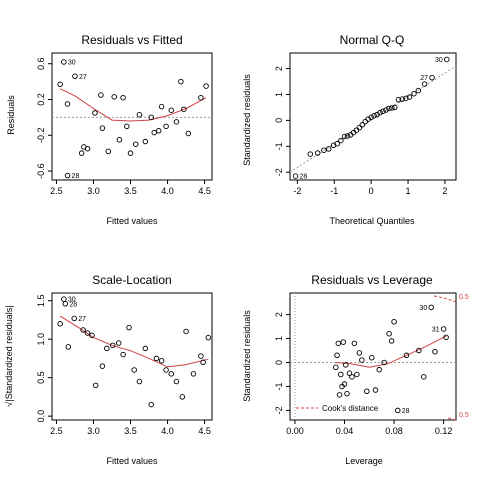 The width and height of the screenshot is (480, 480). I want to click on x-tick-label: 3.0, so click(93, 431).